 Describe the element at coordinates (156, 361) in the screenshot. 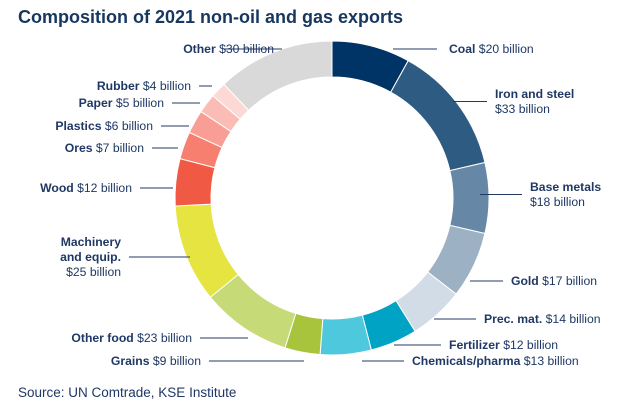

I see `slice-label: Grains $9 billion` at that location.